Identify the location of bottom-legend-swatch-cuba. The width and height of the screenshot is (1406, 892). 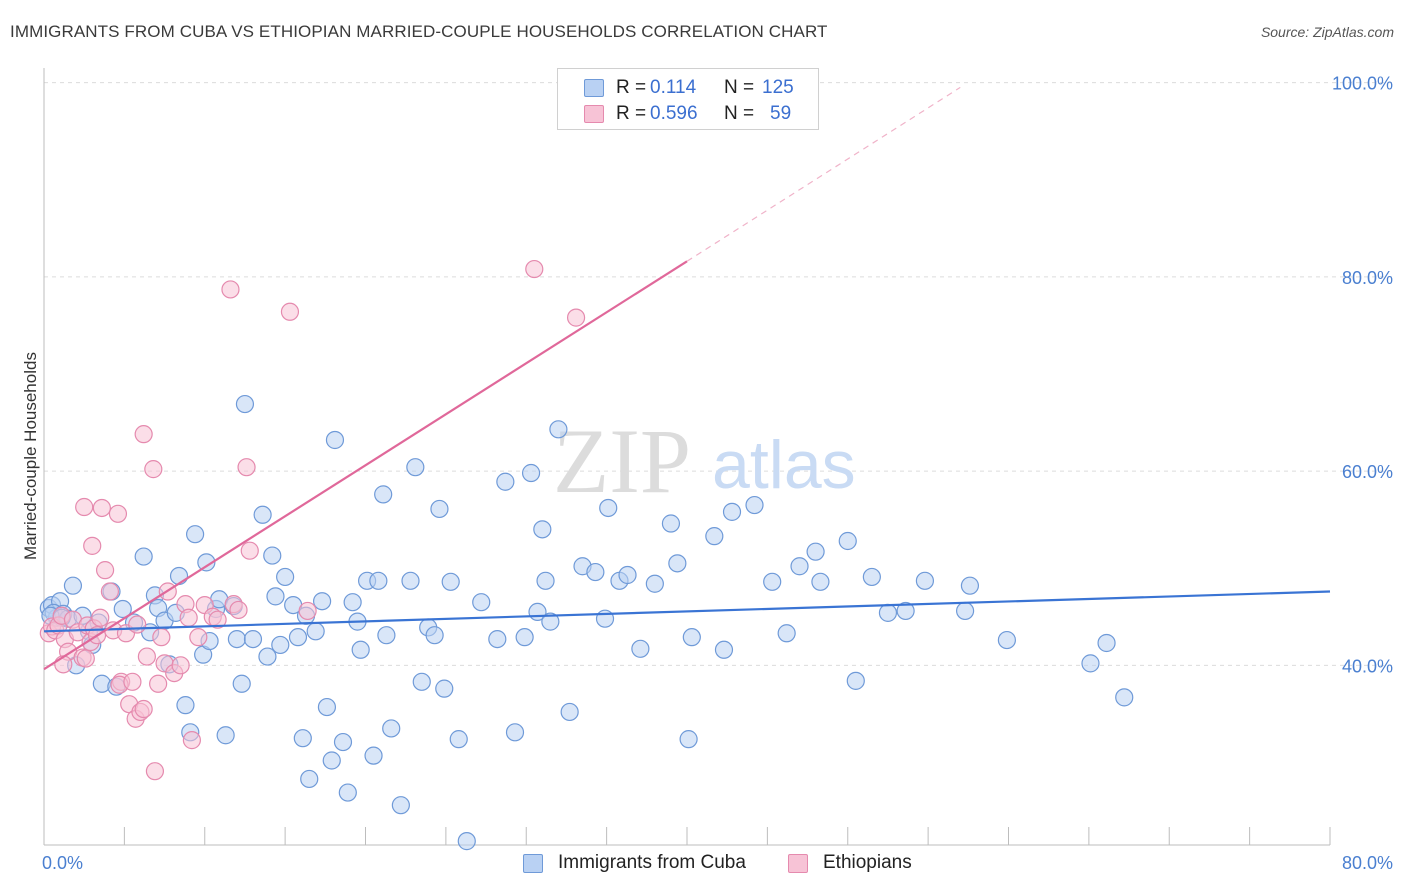
(533, 863).